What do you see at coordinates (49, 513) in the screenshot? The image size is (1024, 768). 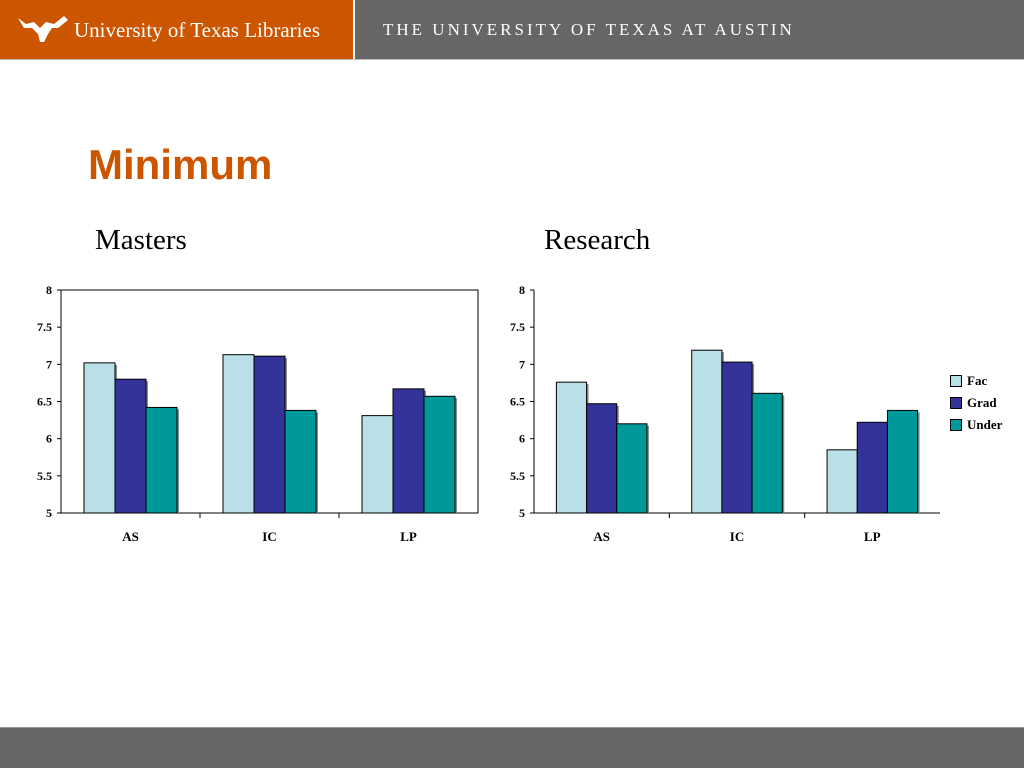 I see `chart-1-y-tick-label: 5` at bounding box center [49, 513].